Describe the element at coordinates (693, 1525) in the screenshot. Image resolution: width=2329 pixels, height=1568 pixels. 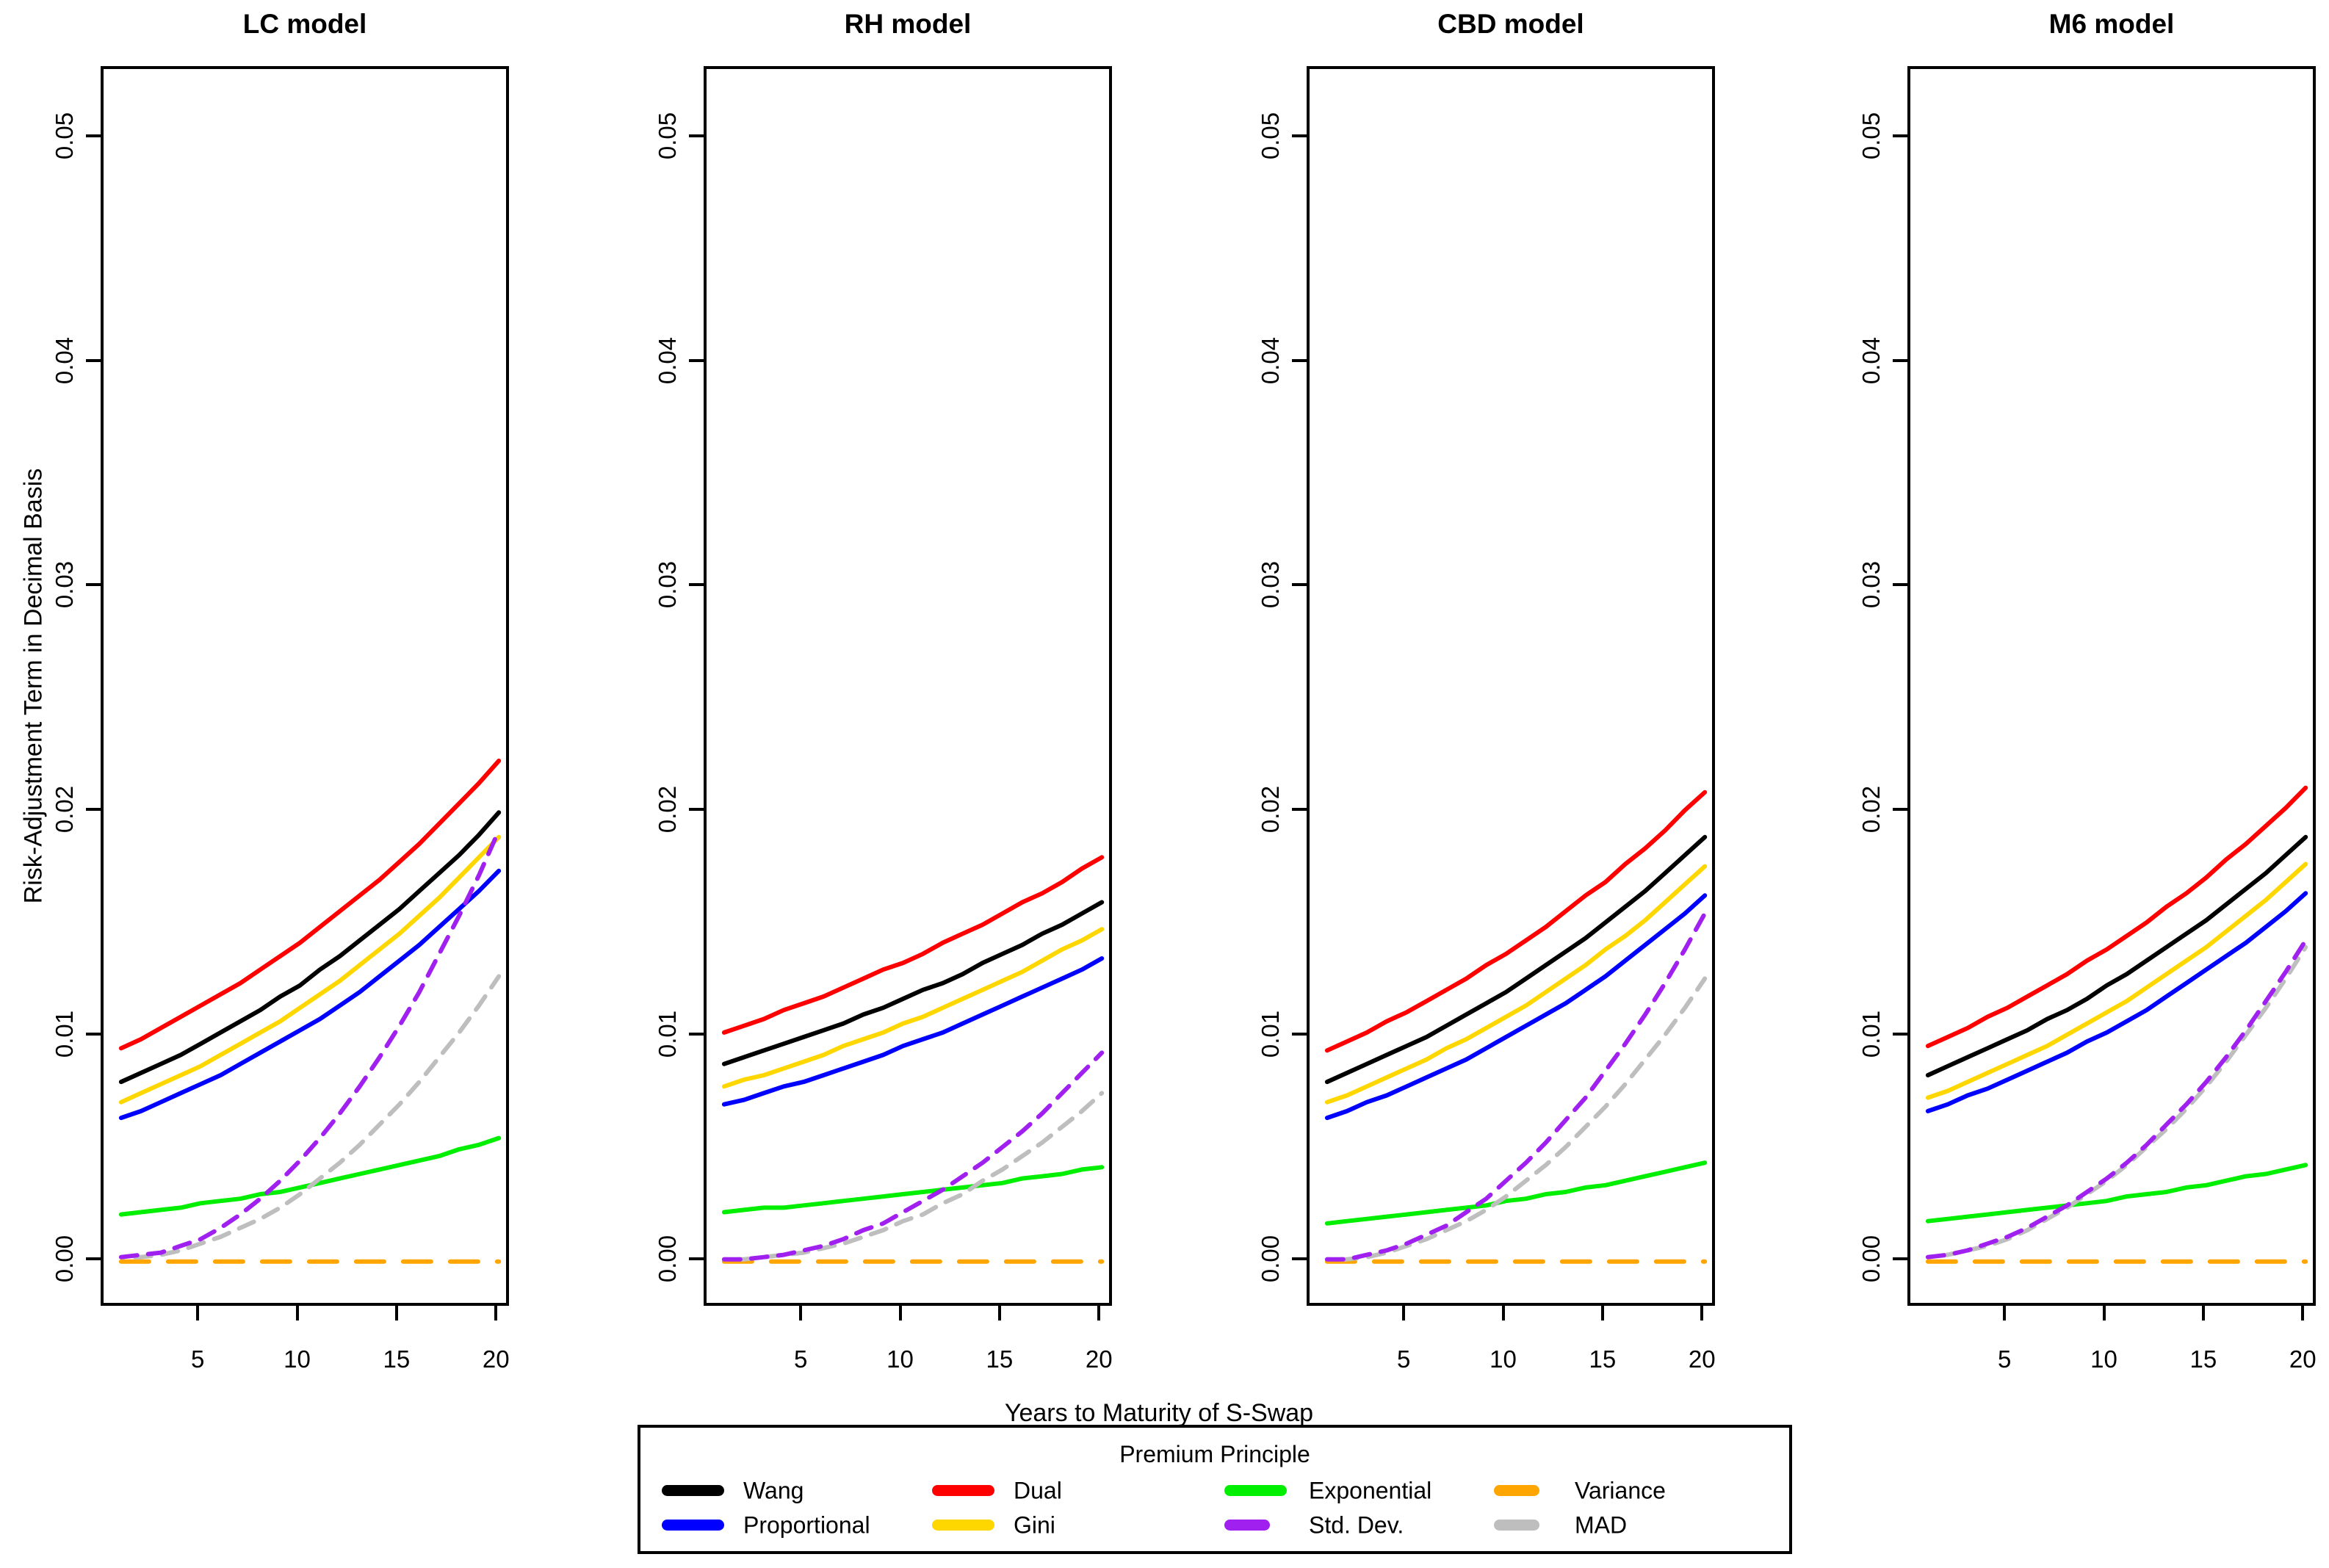
I see `legend-swatch-proportional` at that location.